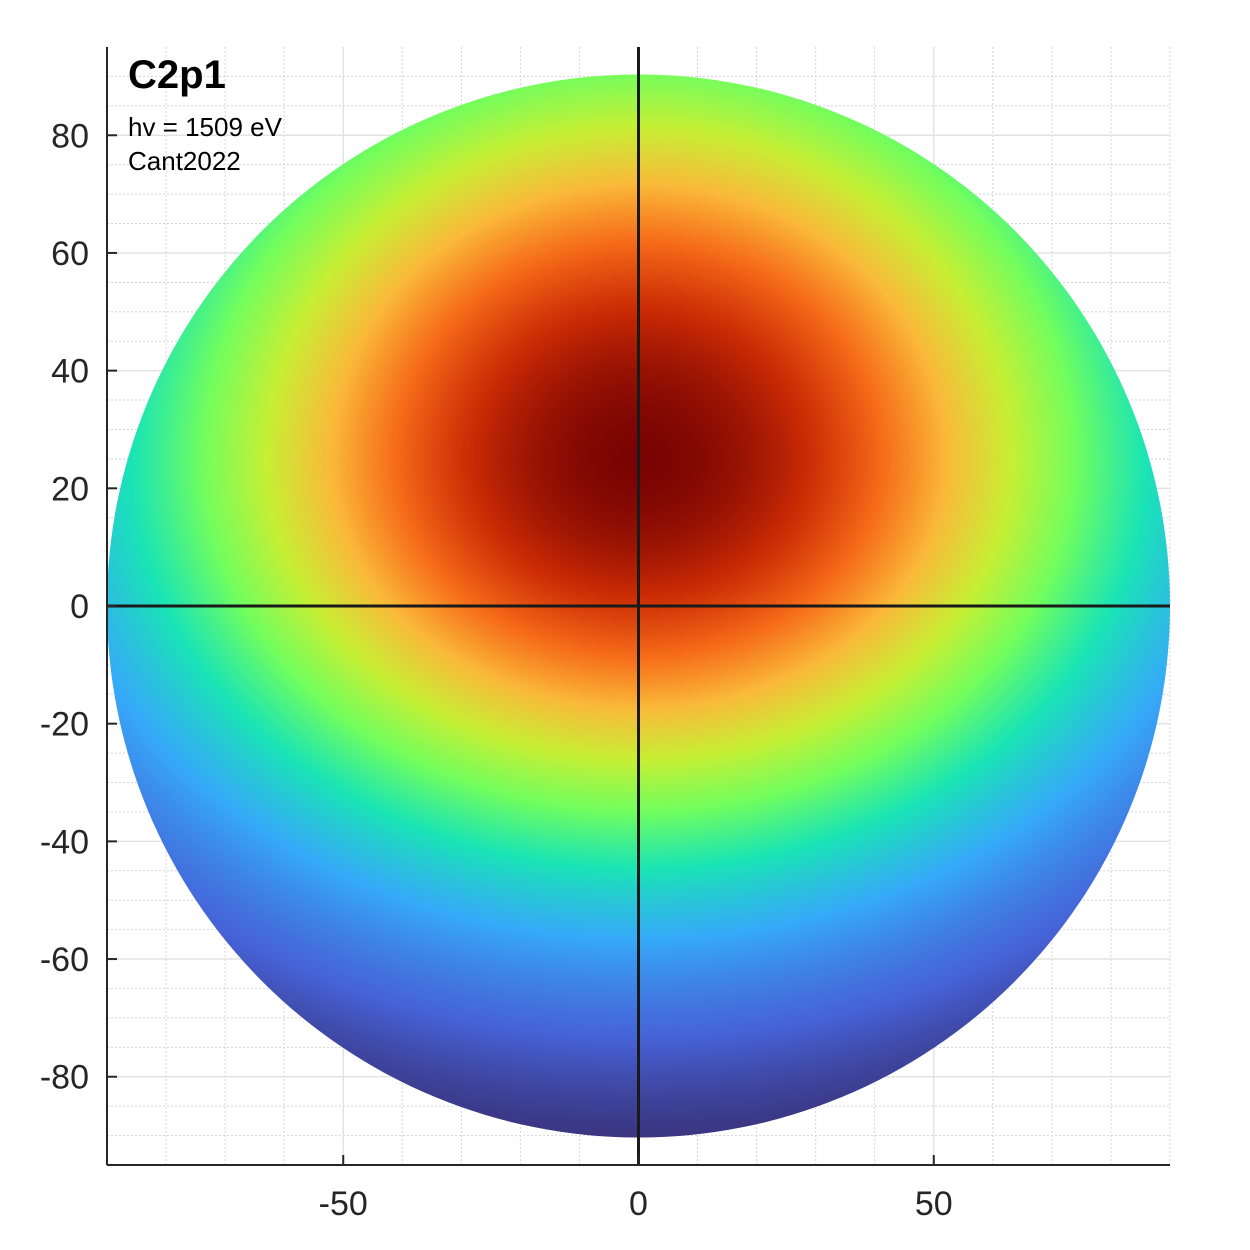  What do you see at coordinates (70, 372) in the screenshot?
I see `y-tick-label: 40` at bounding box center [70, 372].